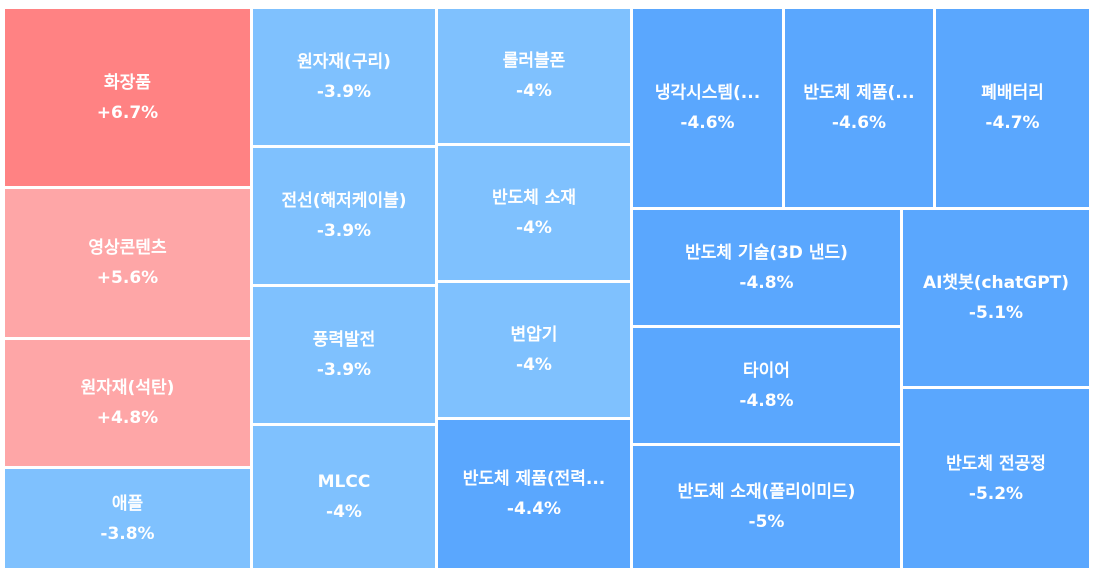 The width and height of the screenshot is (1095, 572). What do you see at coordinates (127, 533) in the screenshot?
I see `tile-change: -3.8%` at bounding box center [127, 533].